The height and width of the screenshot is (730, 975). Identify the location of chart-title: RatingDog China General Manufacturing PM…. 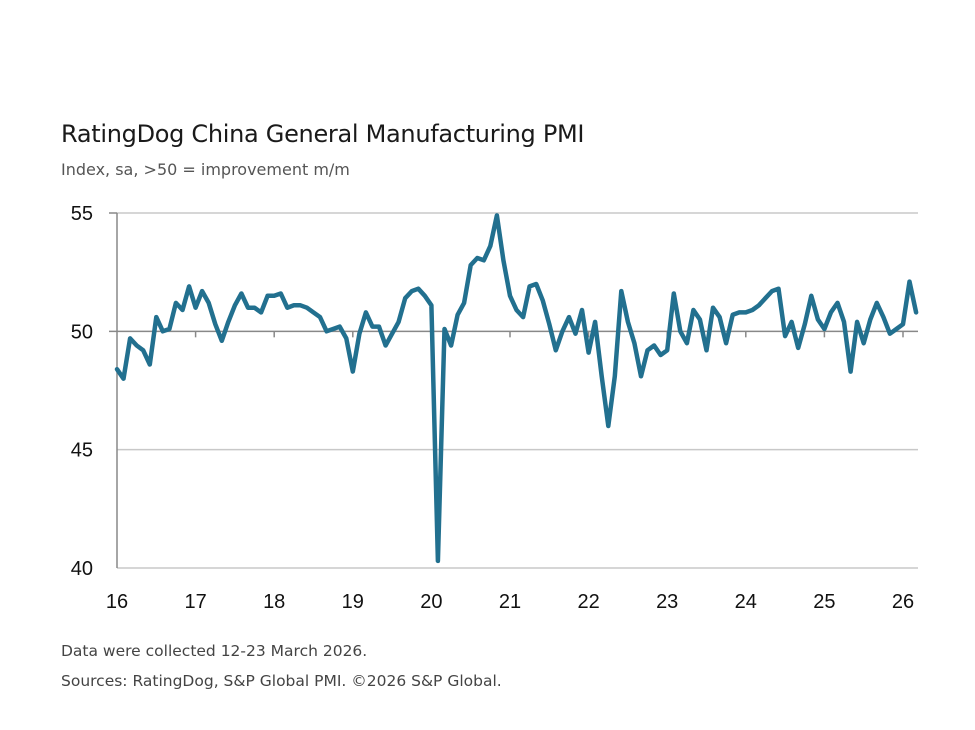
(323, 134).